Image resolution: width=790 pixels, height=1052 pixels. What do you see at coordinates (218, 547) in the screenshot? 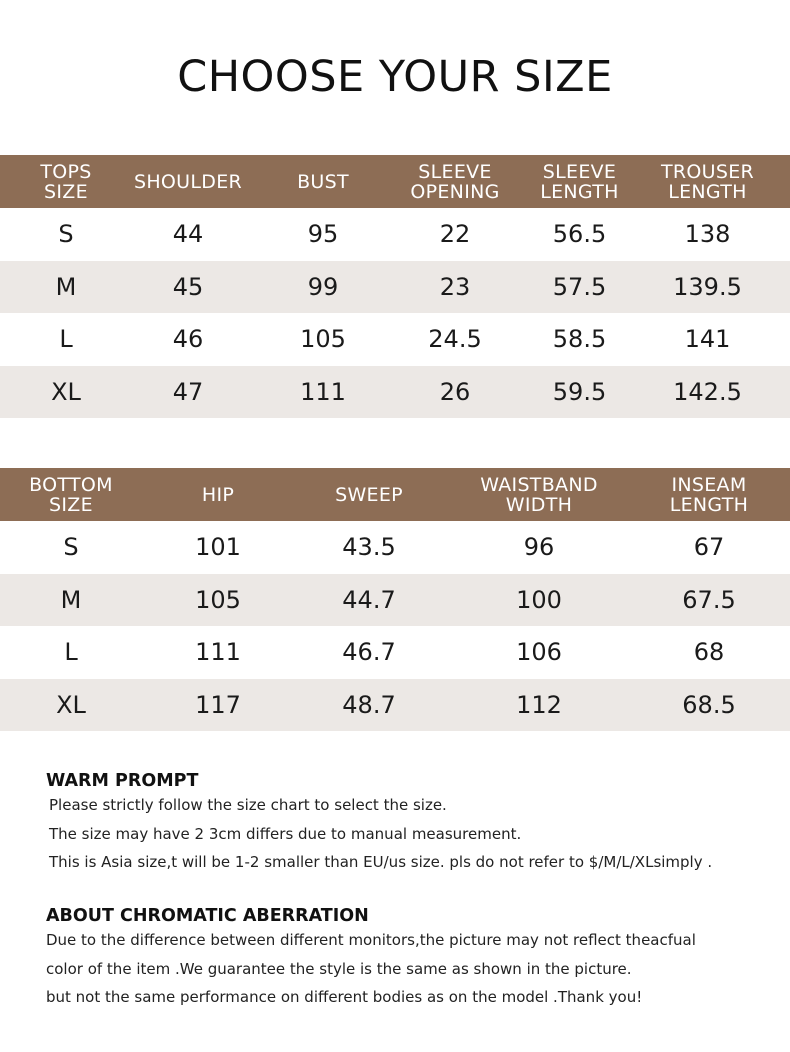
I see `value-cell: 101` at bounding box center [218, 547].